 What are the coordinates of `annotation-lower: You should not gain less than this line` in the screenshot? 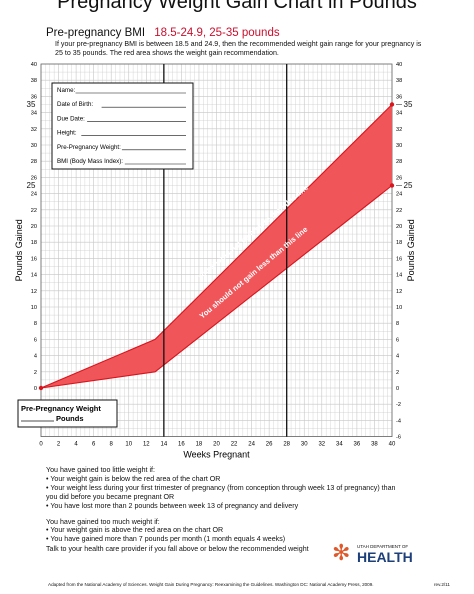 It's located at (254, 273).